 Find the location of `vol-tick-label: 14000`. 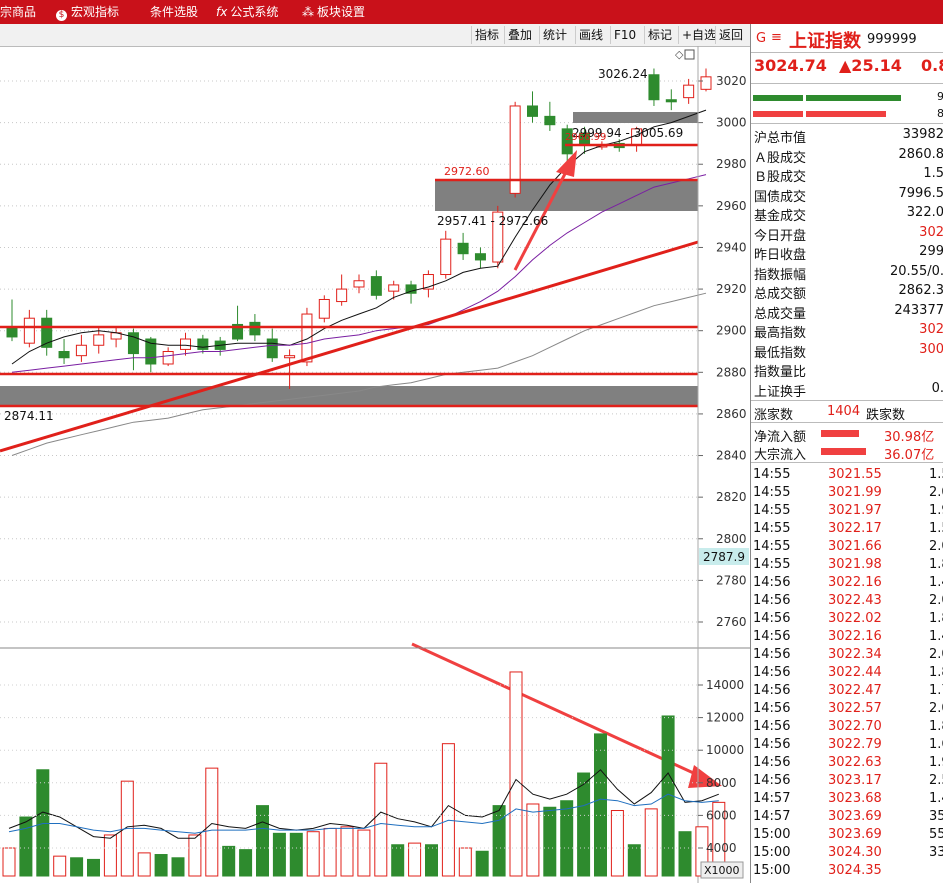

vol-tick-label: 14000 is located at coordinates (725, 685).